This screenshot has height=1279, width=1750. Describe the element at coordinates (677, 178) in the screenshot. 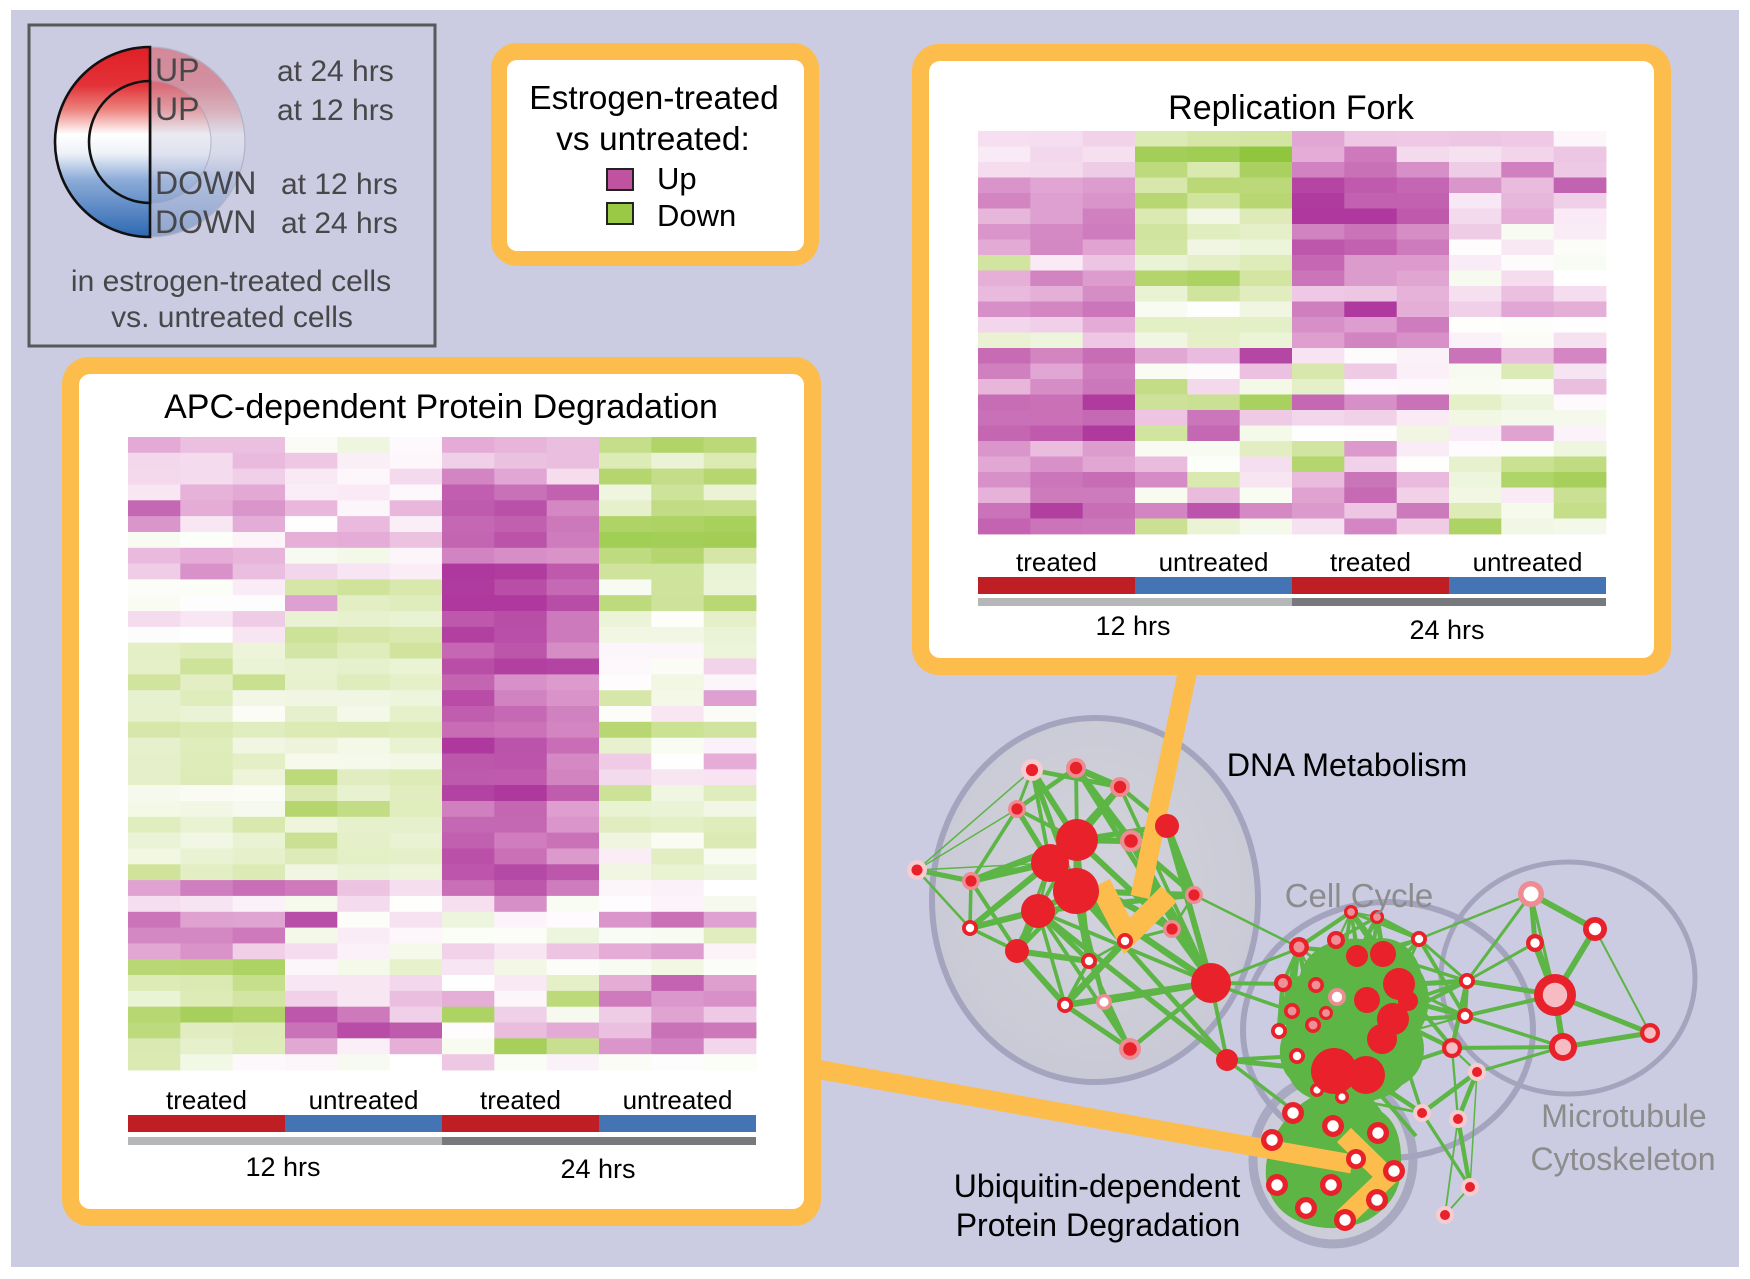

I see `svg-text: Up` at that location.